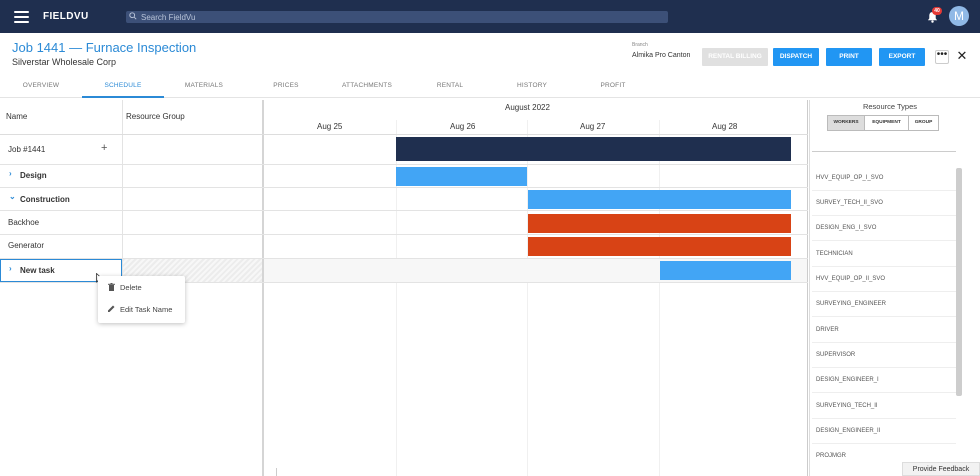 The image size is (980, 476). I want to click on resource-type-item: DRIVER, so click(827, 330).